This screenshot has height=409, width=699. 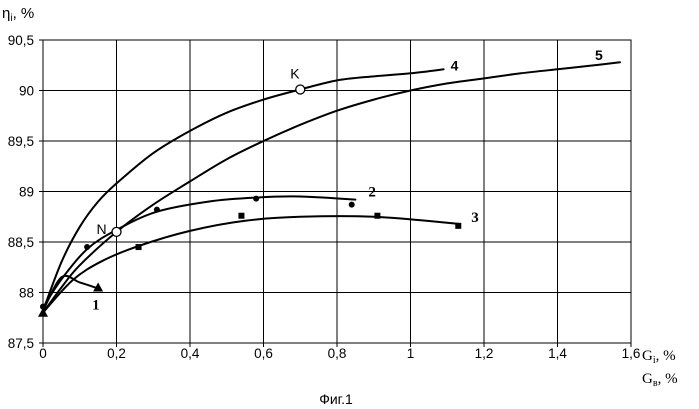 What do you see at coordinates (475, 218) in the screenshot?
I see `series-label-3: 3` at bounding box center [475, 218].